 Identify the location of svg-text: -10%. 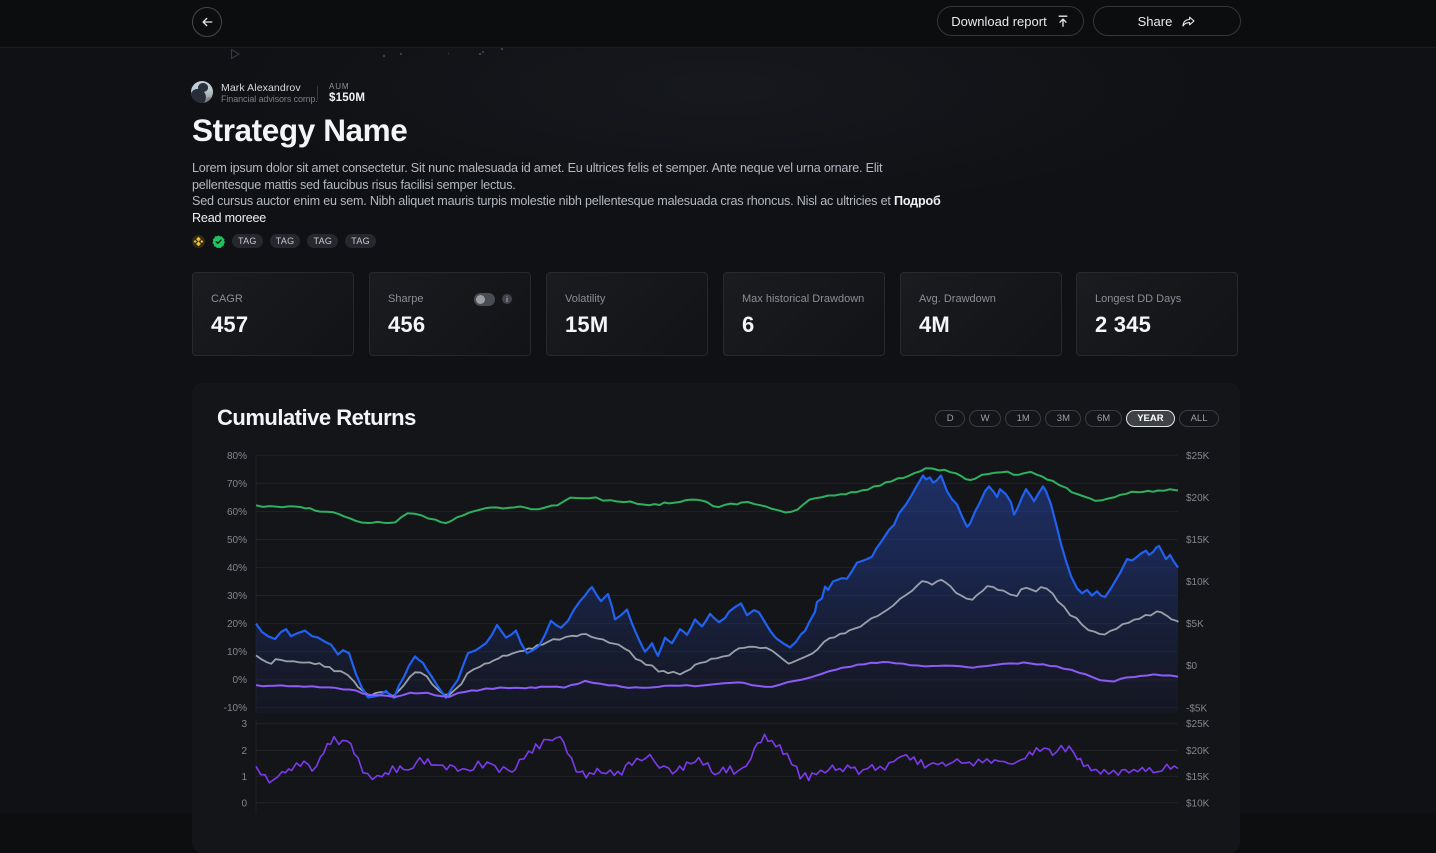
(235, 708).